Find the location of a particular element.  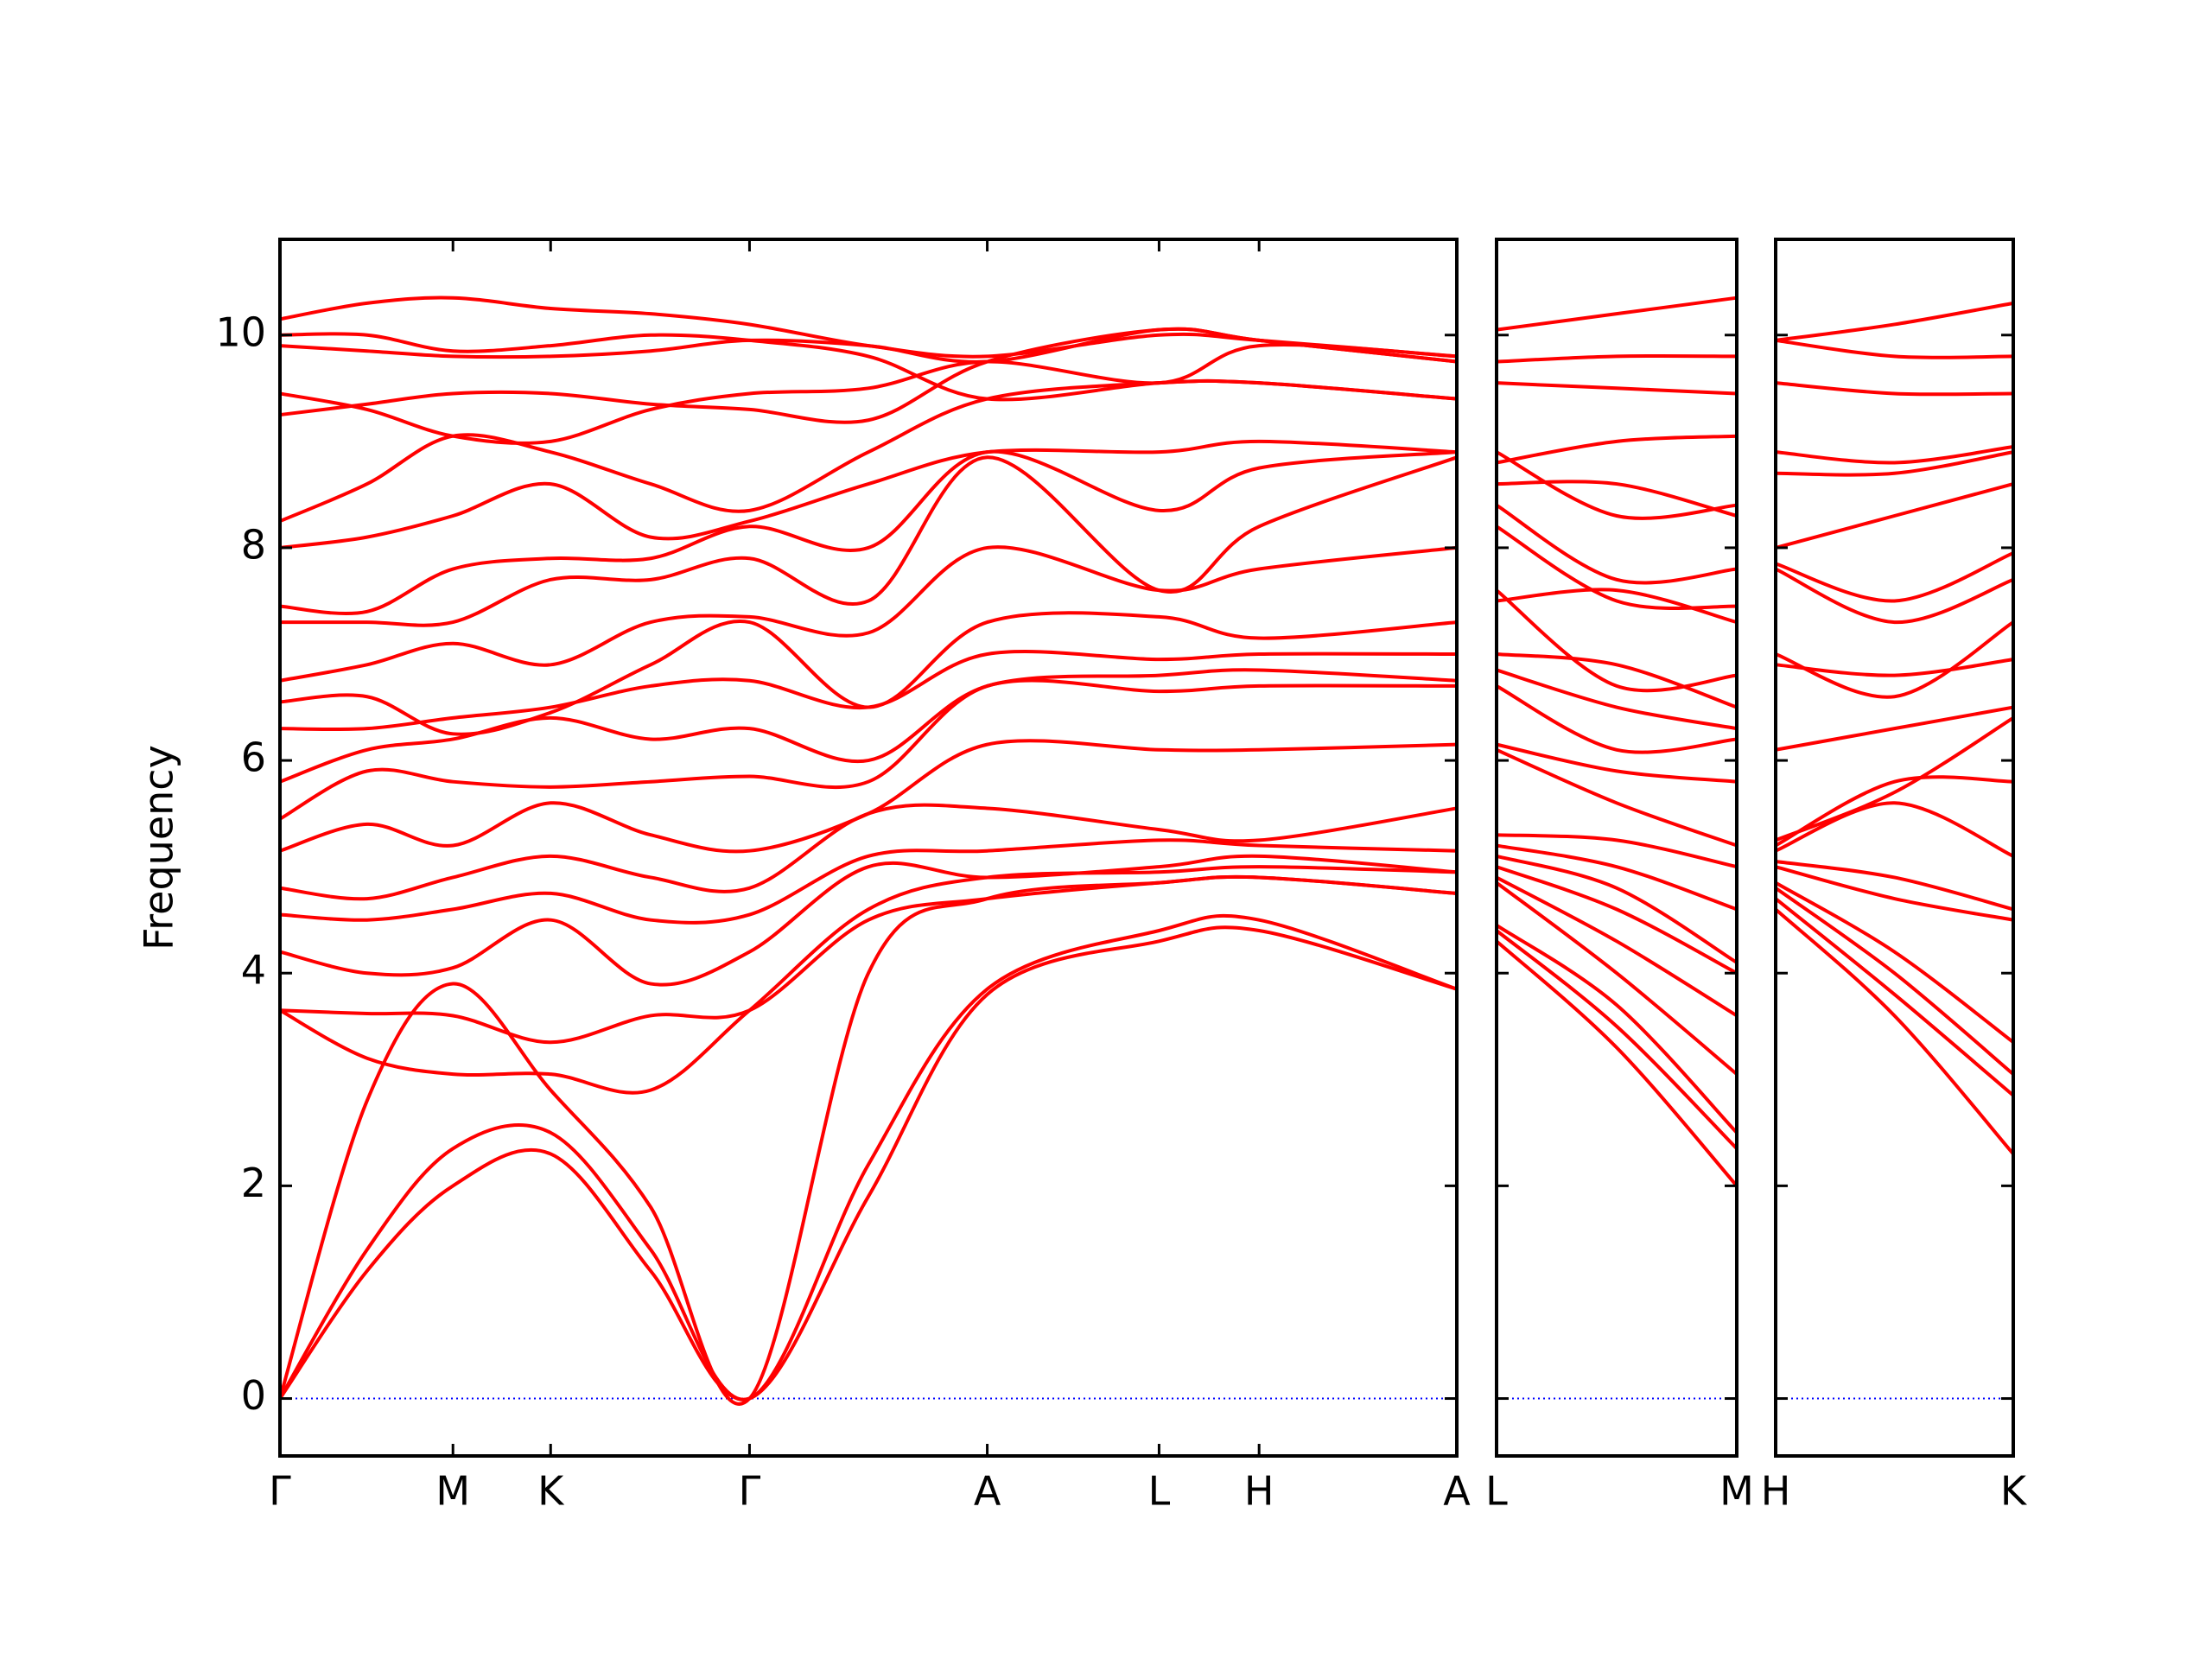

y-tick-label: 8 is located at coordinates (253, 544).